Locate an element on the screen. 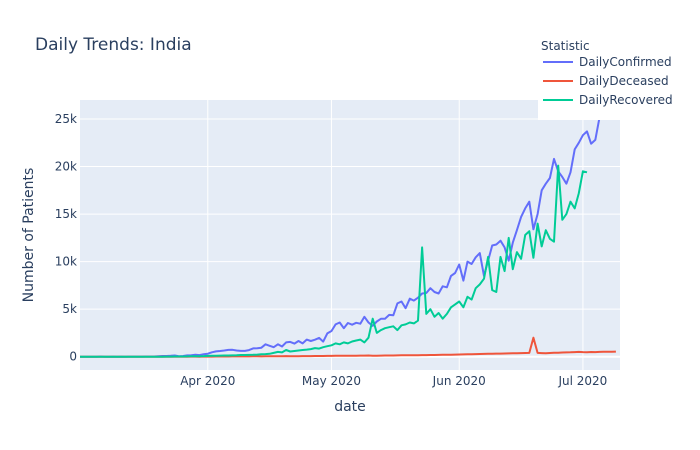 Image resolution: width=700 pixels, height=450 pixels. y-tick-labels: 0 5k 10k 15k 20k 25k is located at coordinates (66, 238).